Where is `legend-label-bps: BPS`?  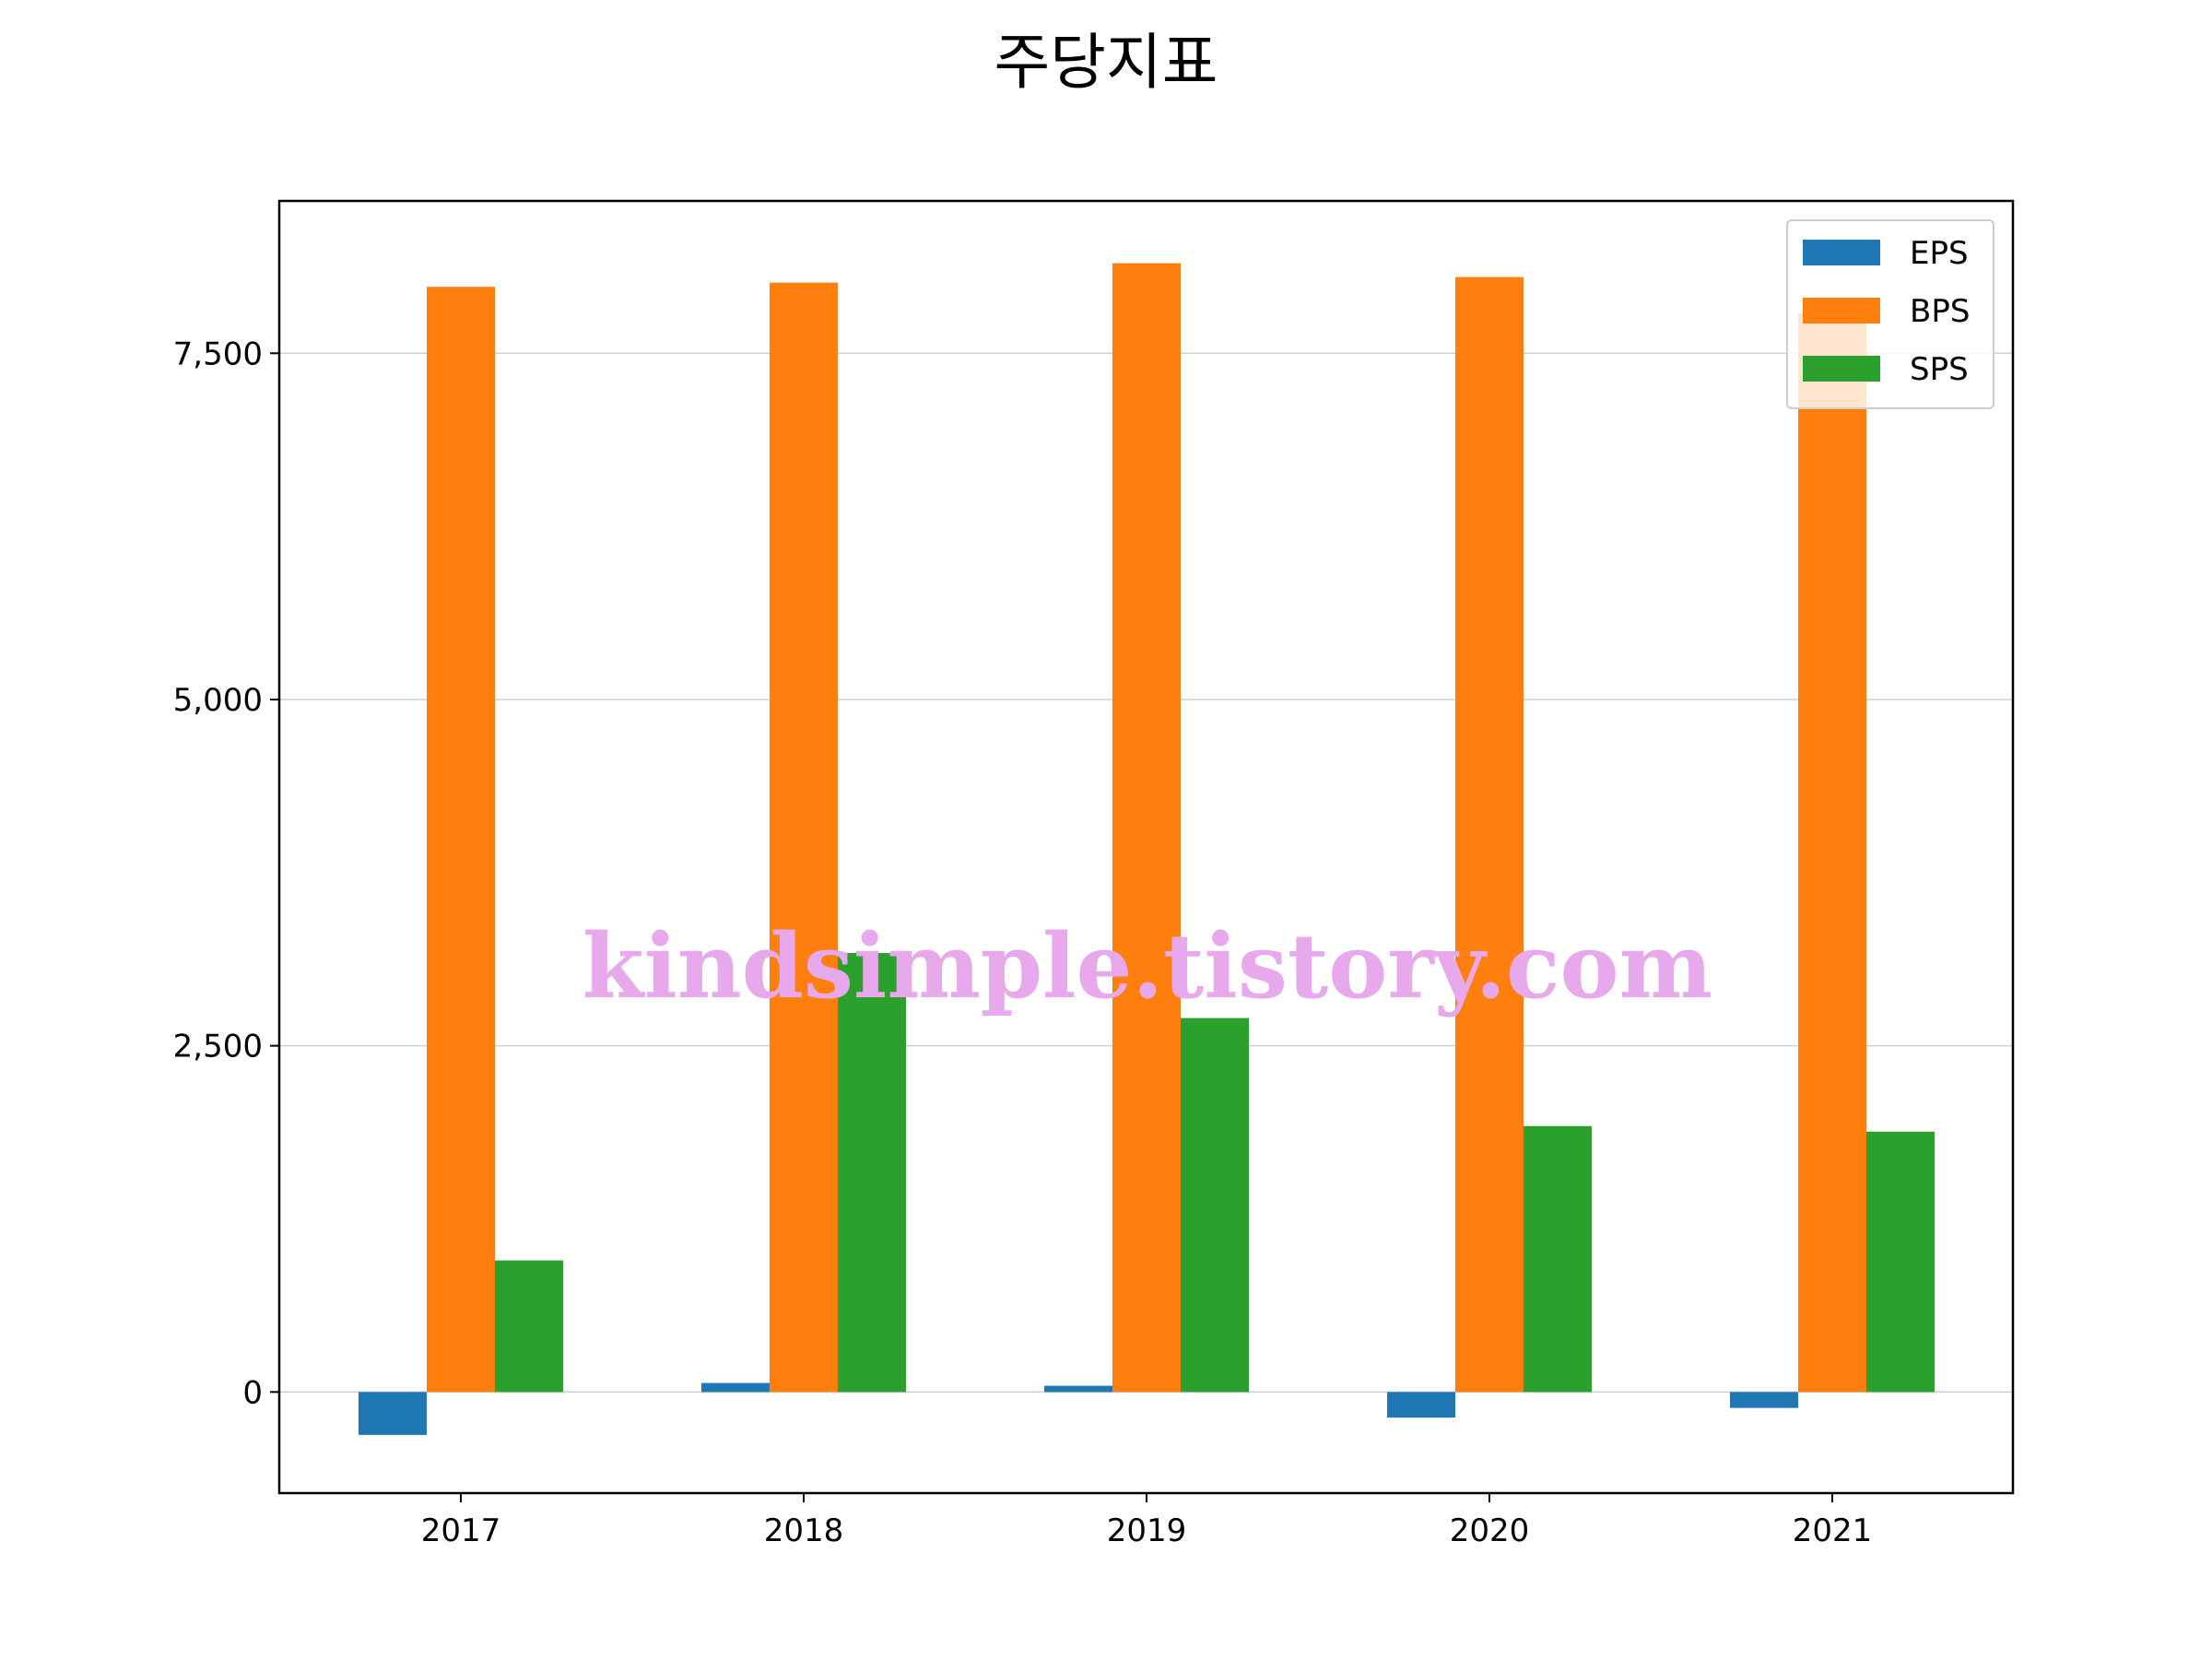
legend-label-bps: BPS is located at coordinates (1940, 311).